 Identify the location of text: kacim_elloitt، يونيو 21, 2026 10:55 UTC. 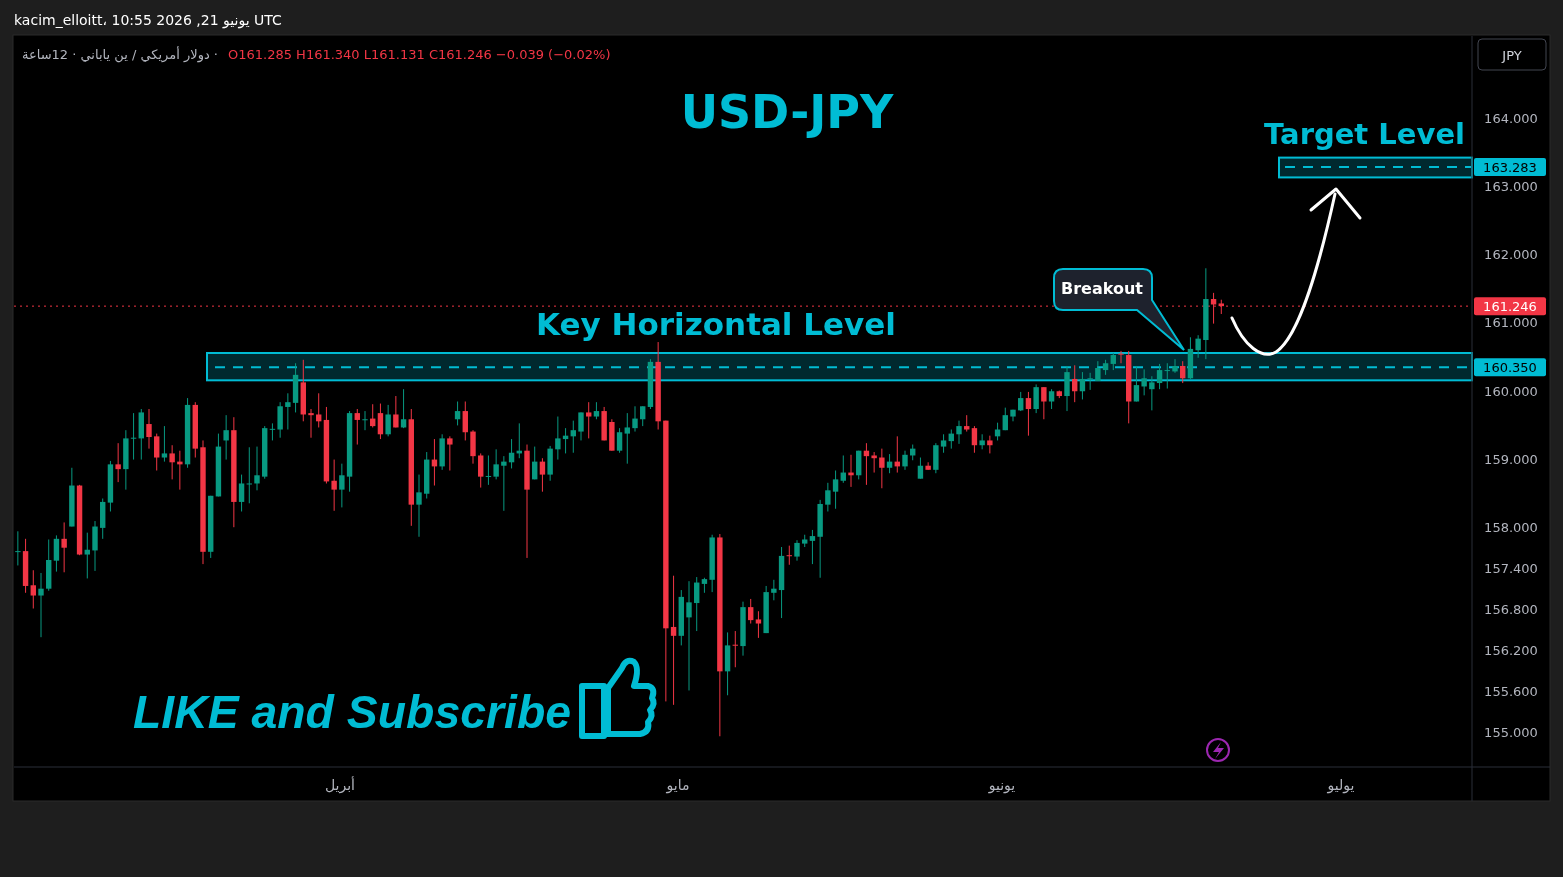
(148, 20).